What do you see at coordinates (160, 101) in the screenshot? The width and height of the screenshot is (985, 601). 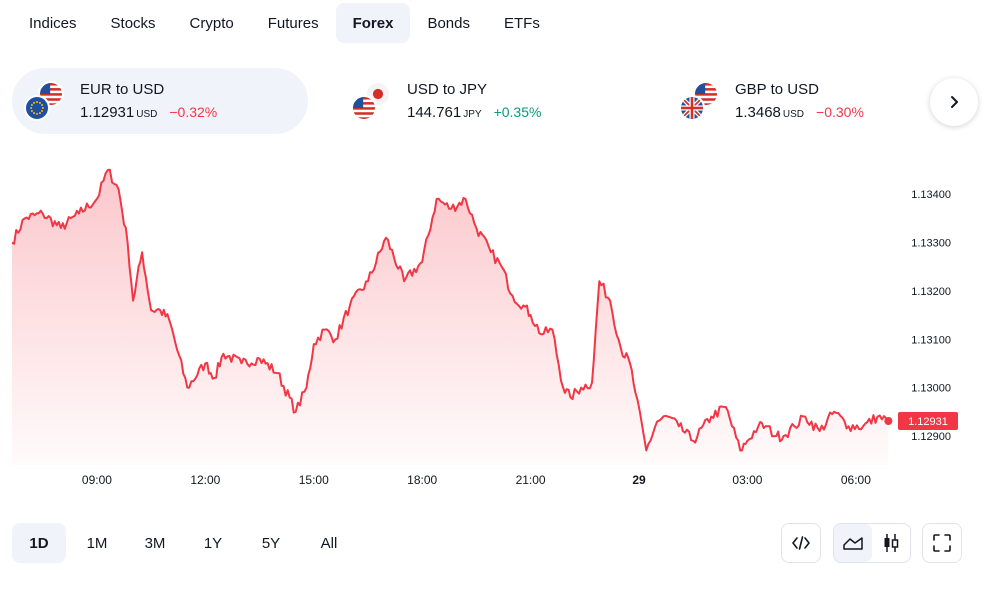 I see `ticker-card-eurusd: EUR to USD 1.12931 USD −0.32%` at bounding box center [160, 101].